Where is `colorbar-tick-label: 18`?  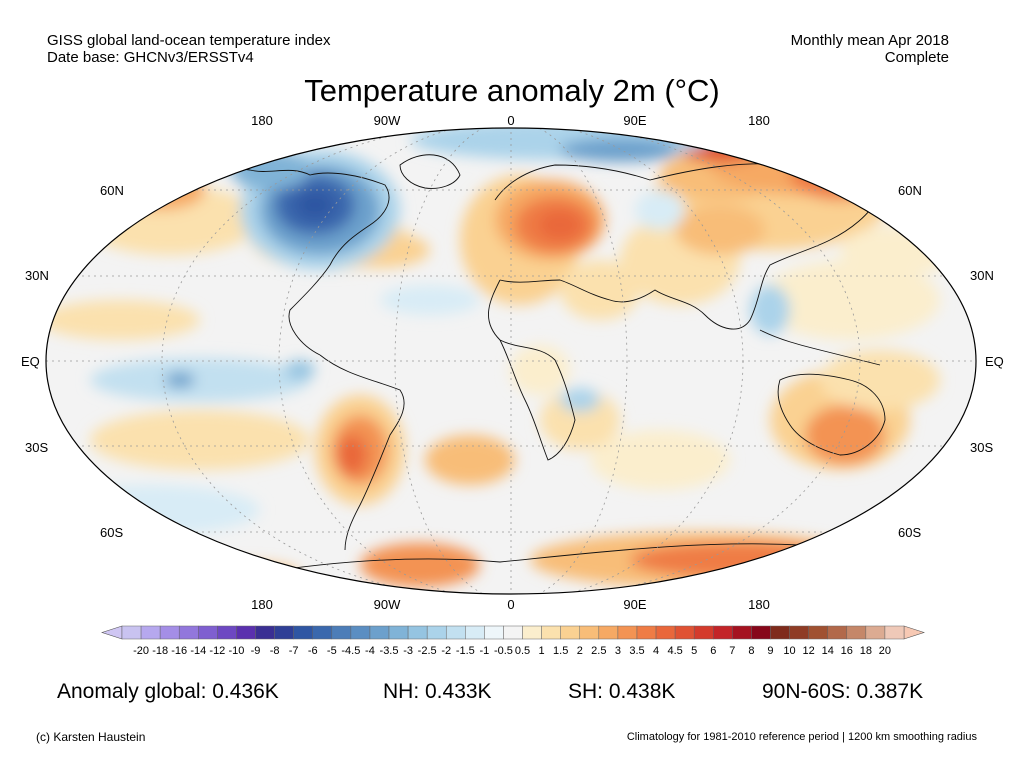 colorbar-tick-label: 18 is located at coordinates (865, 651).